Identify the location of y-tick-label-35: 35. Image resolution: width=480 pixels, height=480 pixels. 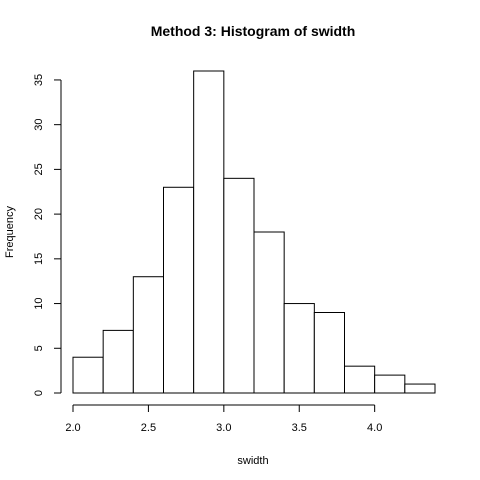
(39, 80).